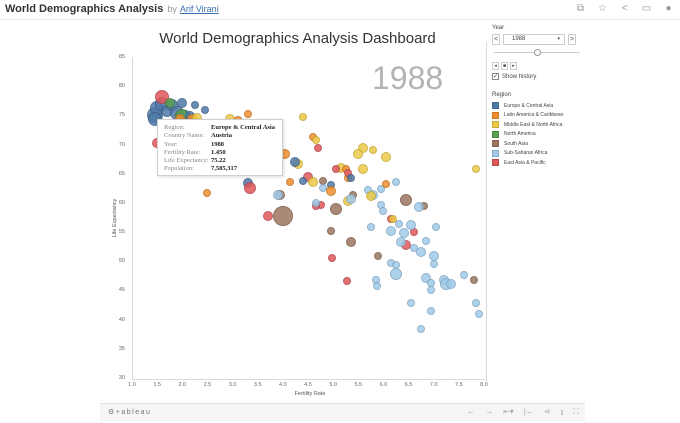 This screenshot has width=680, height=423. Describe the element at coordinates (668, 8) in the screenshot. I see `user-icon: ●` at that location.